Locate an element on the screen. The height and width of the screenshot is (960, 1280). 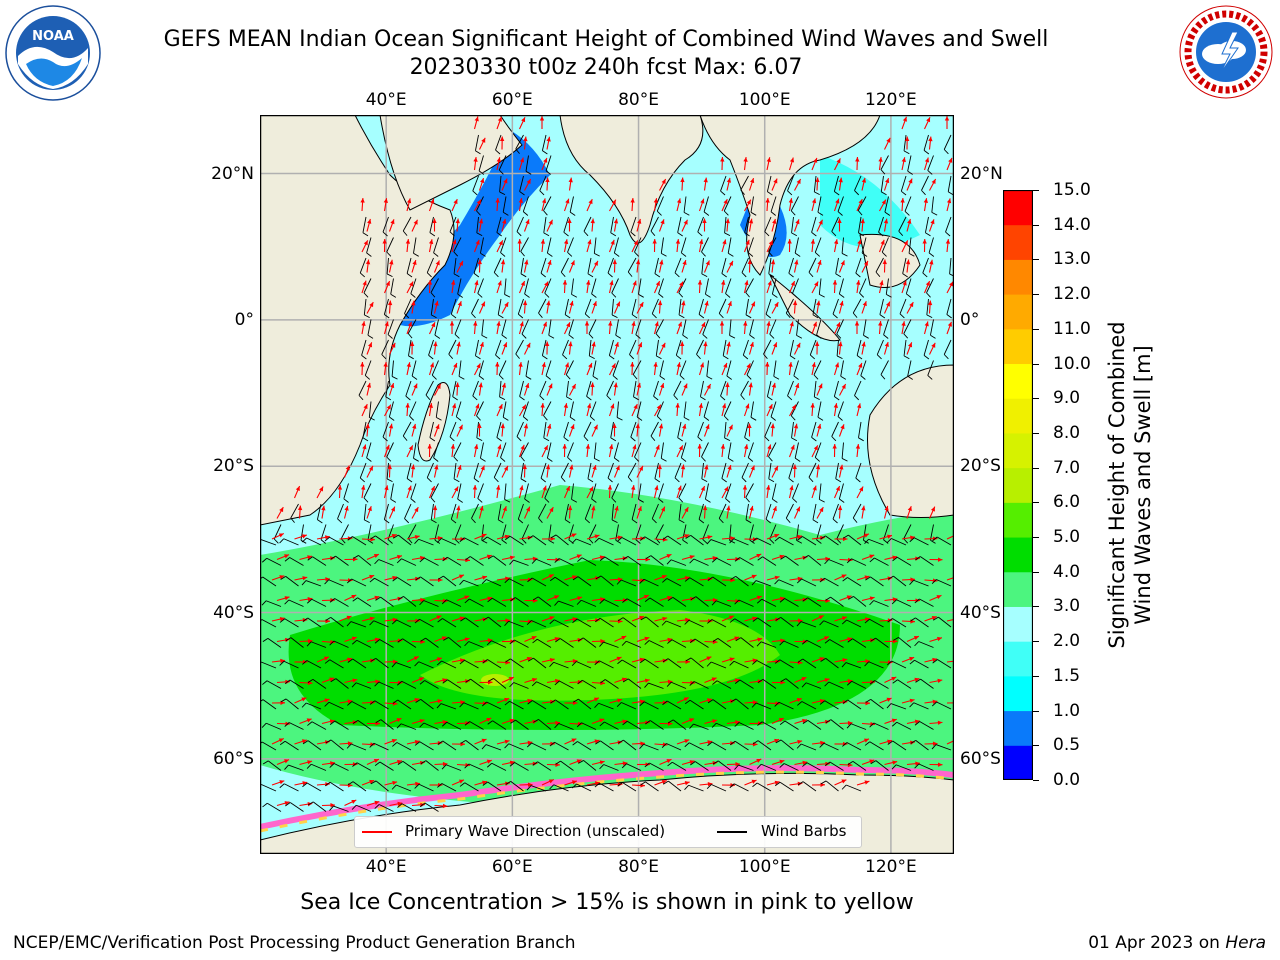
lat-tick-label-left: 0° is located at coordinates (244, 319).